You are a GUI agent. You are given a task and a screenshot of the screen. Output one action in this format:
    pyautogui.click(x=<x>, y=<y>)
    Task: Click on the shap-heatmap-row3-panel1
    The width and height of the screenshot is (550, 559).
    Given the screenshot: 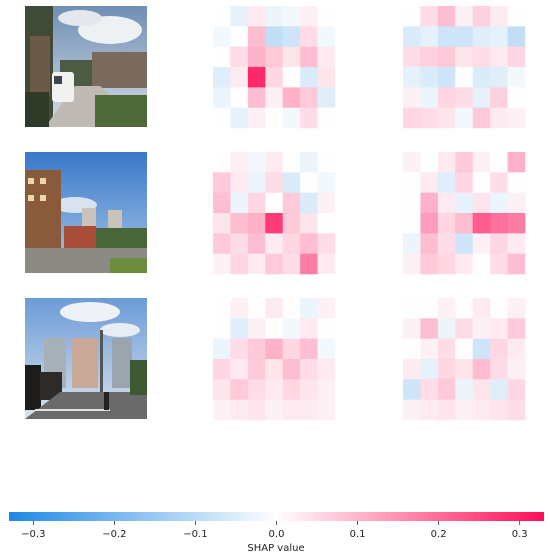 What is the action you would take?
    pyautogui.click(x=274, y=359)
    